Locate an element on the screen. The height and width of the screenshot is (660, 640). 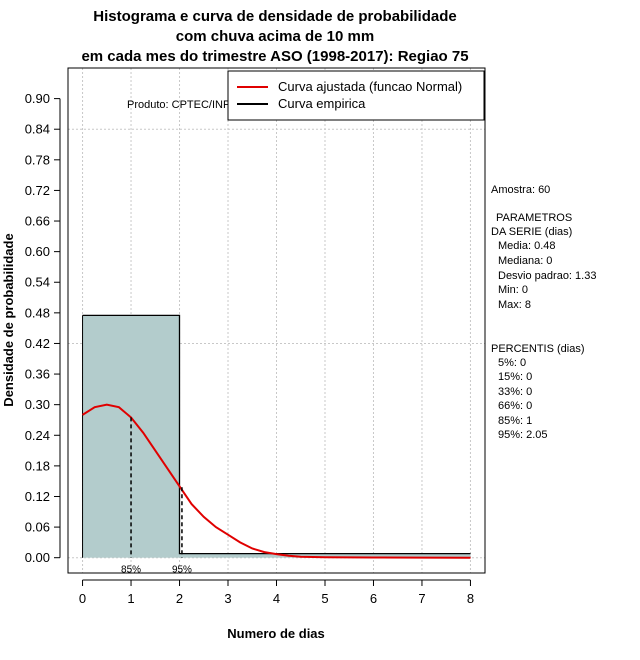
percentile-markers: 85% 95% is located at coordinates (156, 496).